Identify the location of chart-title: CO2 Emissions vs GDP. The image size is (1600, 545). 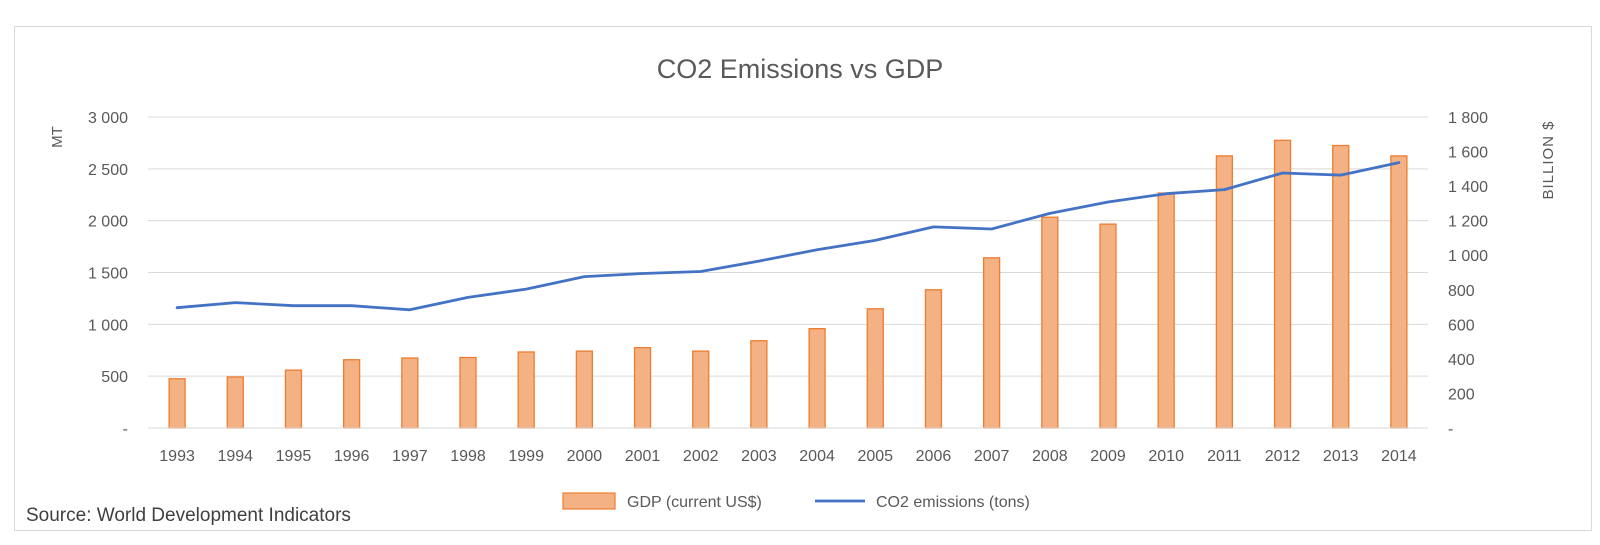
(800, 69).